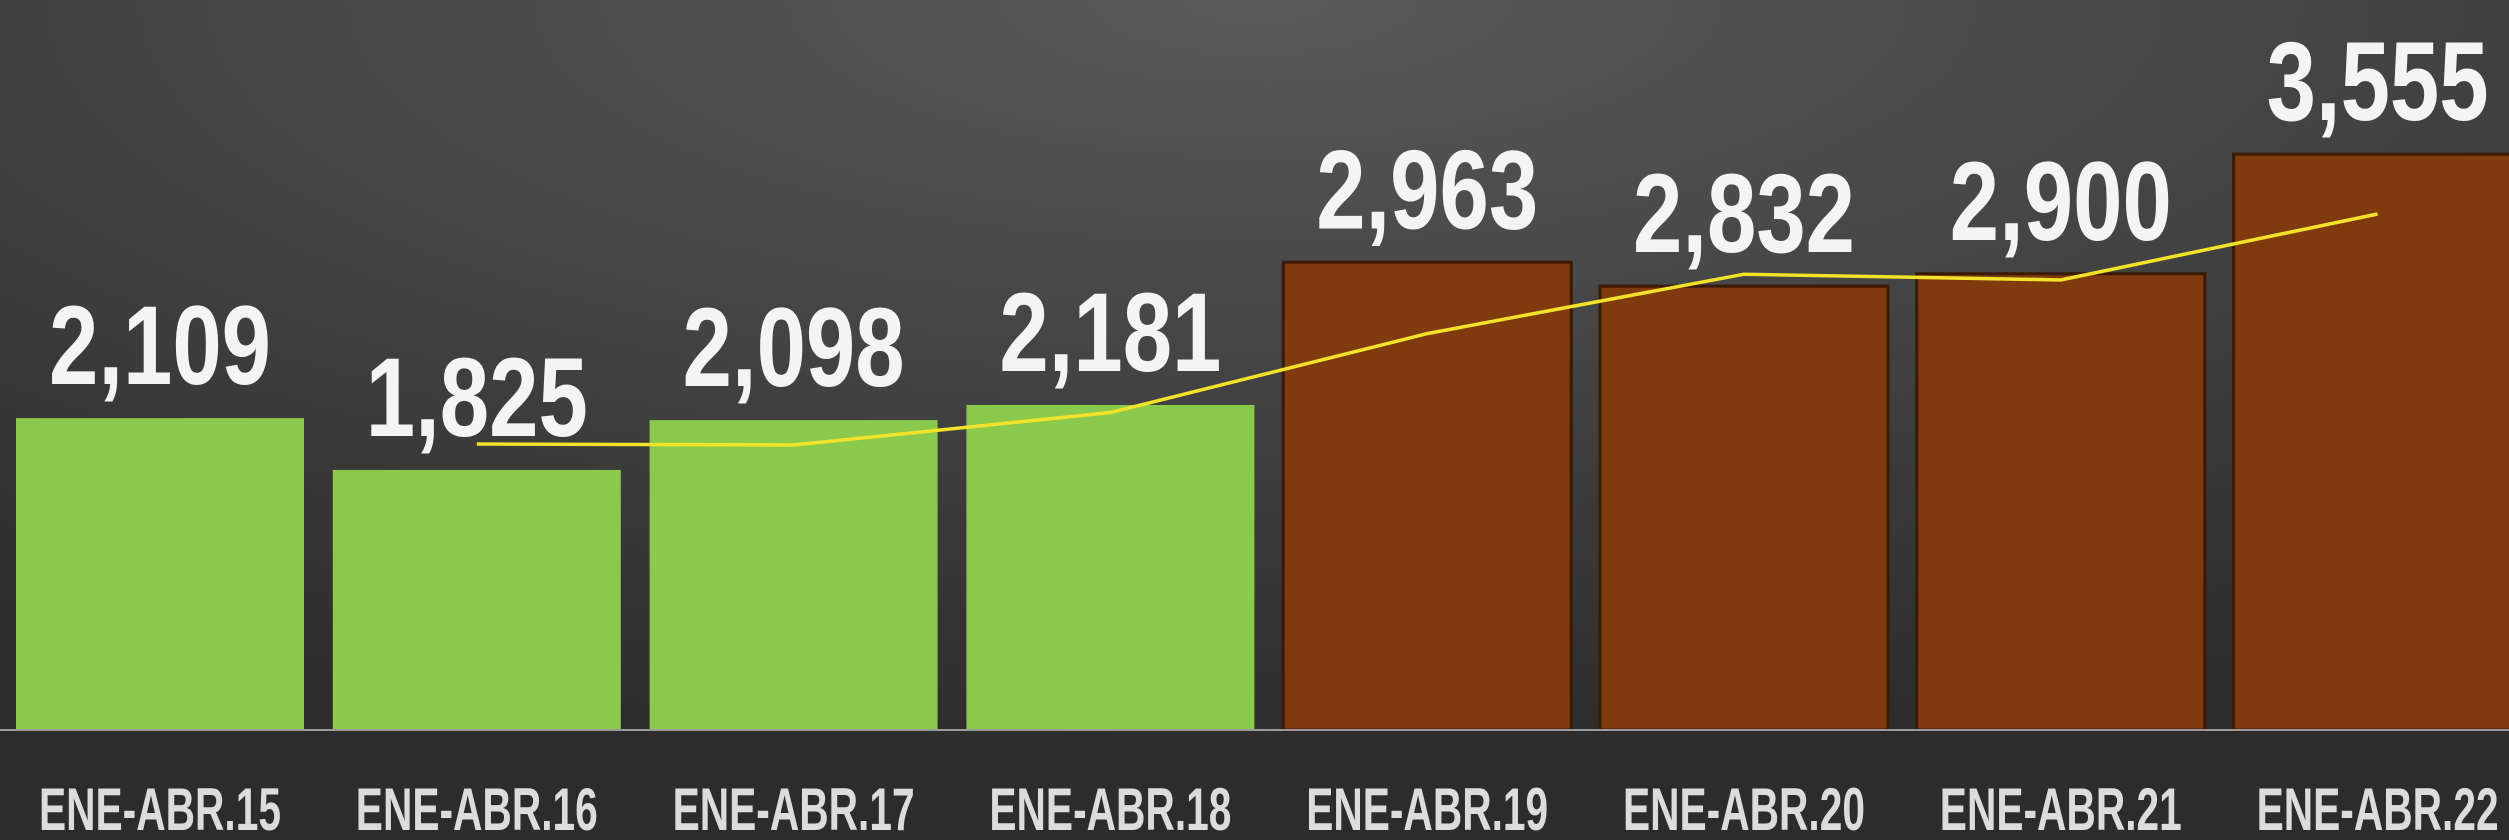 The height and width of the screenshot is (840, 2509). I want to click on x-tick-label: ENE-ABR.17, so click(794, 808).